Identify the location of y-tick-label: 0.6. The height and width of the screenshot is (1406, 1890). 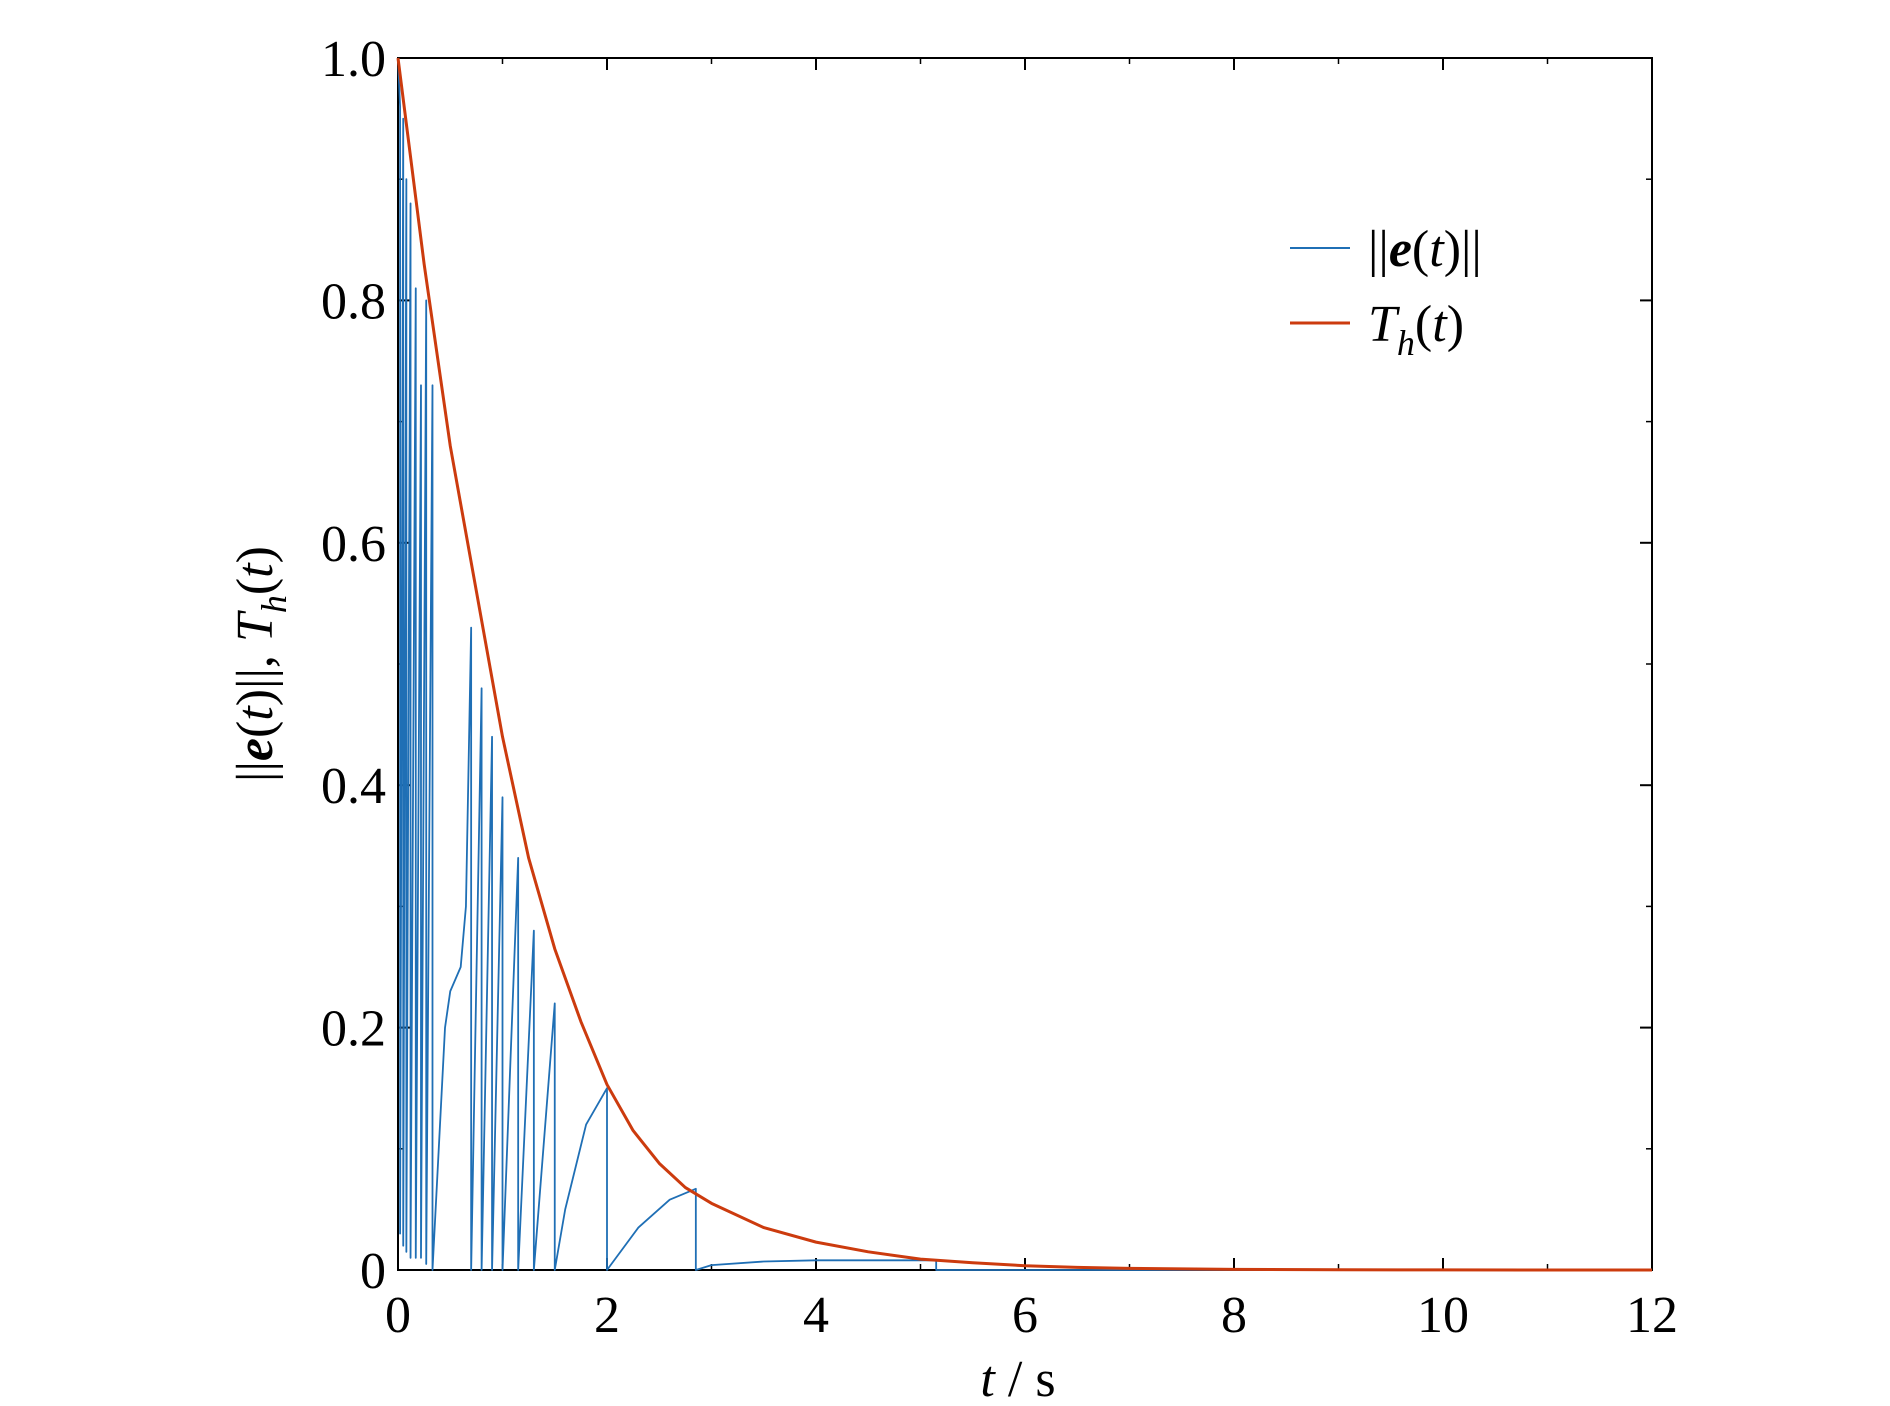
(353, 544).